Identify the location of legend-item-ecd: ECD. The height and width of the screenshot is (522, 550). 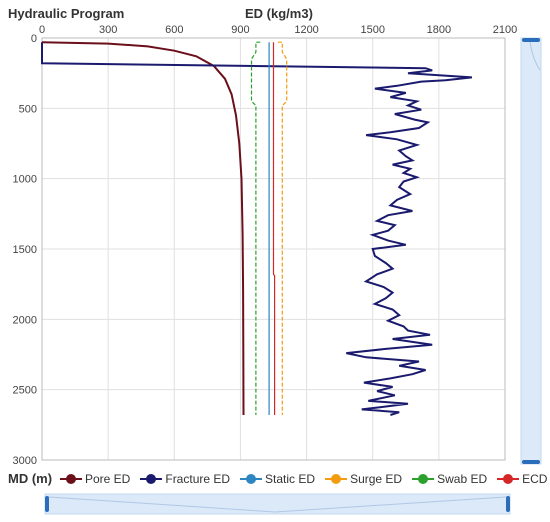
(522, 479).